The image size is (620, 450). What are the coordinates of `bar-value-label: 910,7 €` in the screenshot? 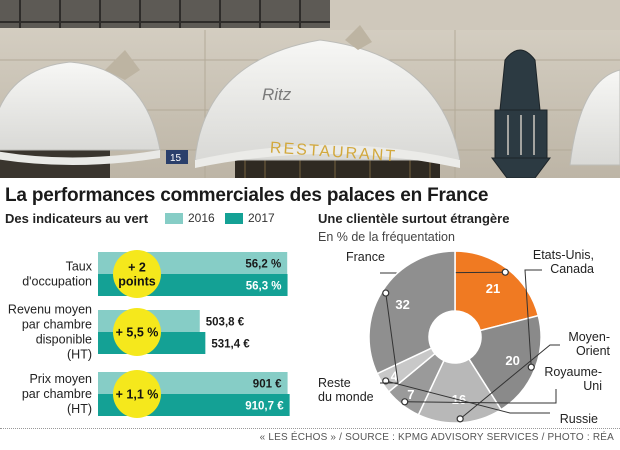 It's located at (264, 407).